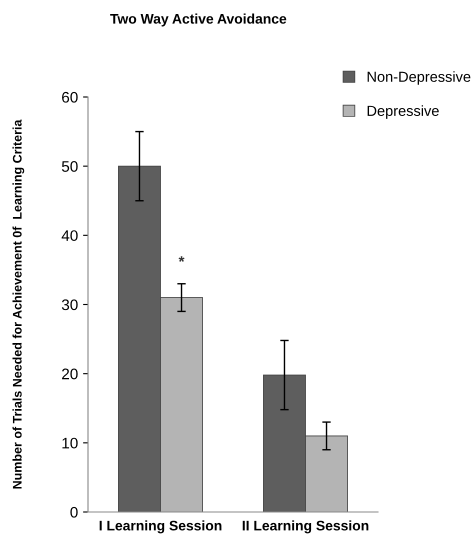 This screenshot has height=540, width=473. Describe the element at coordinates (403, 112) in the screenshot. I see `legend-label: Depressive` at that location.